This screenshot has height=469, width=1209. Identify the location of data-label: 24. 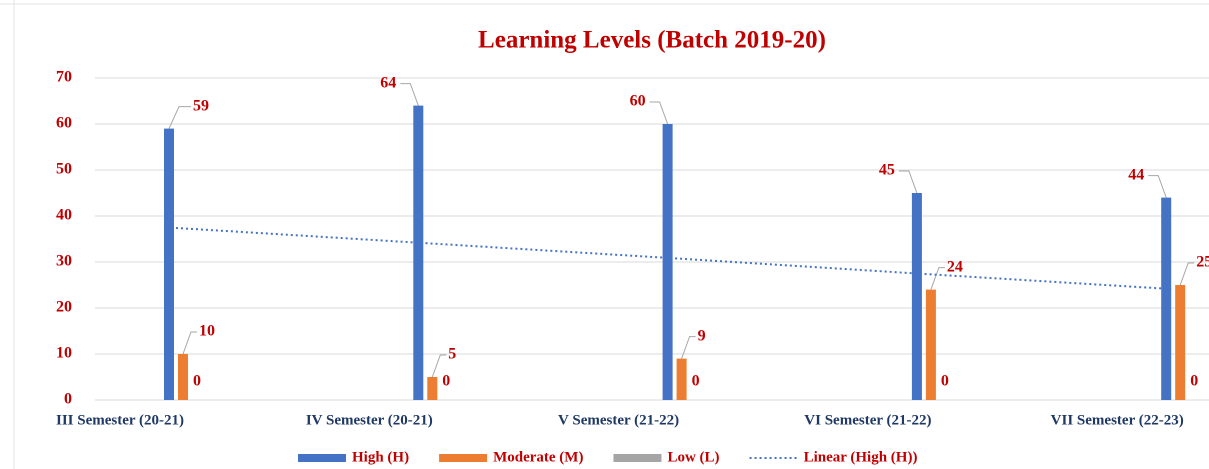
(955, 266).